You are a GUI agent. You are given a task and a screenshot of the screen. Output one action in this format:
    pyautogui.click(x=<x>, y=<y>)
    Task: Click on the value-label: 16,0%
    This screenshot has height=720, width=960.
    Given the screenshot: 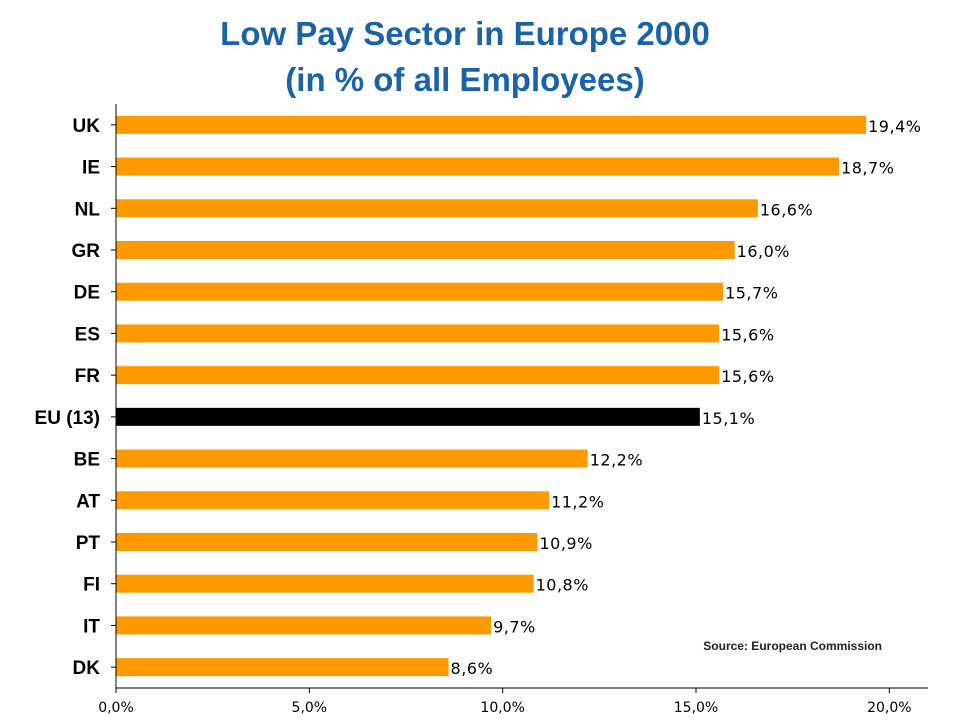 What is the action you would take?
    pyautogui.click(x=763, y=251)
    